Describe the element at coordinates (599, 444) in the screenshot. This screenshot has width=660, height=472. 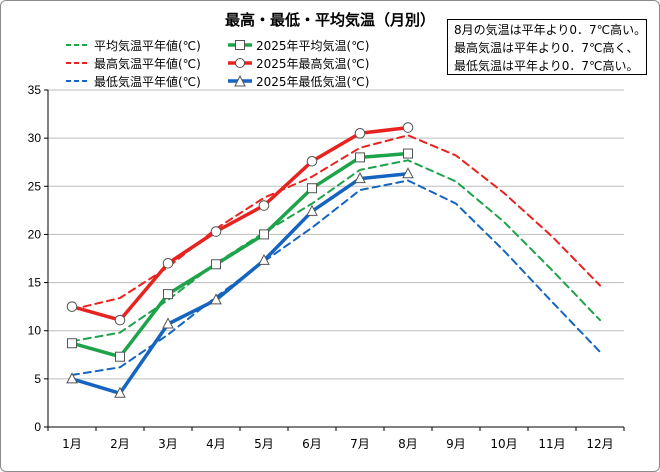
I see `x-tick-label: 12月` at that location.